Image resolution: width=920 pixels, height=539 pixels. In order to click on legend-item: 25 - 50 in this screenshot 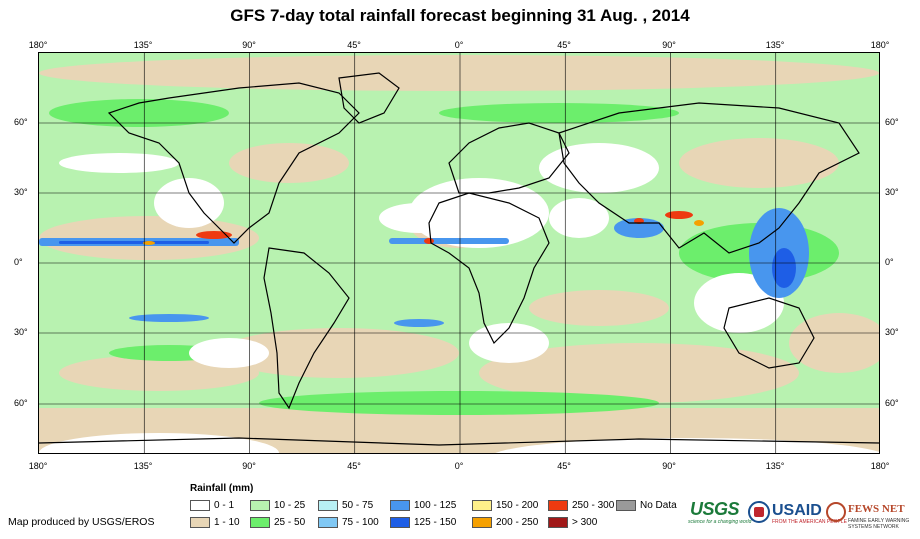, I will do `click(277, 522)`.